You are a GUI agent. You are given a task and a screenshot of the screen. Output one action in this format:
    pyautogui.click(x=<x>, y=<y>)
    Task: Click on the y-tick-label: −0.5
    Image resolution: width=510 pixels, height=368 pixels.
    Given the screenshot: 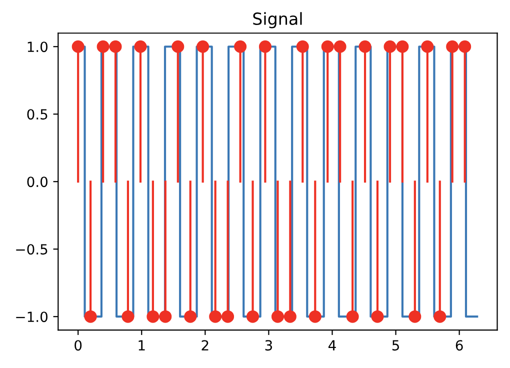 What is the action you would take?
    pyautogui.click(x=32, y=249)
    